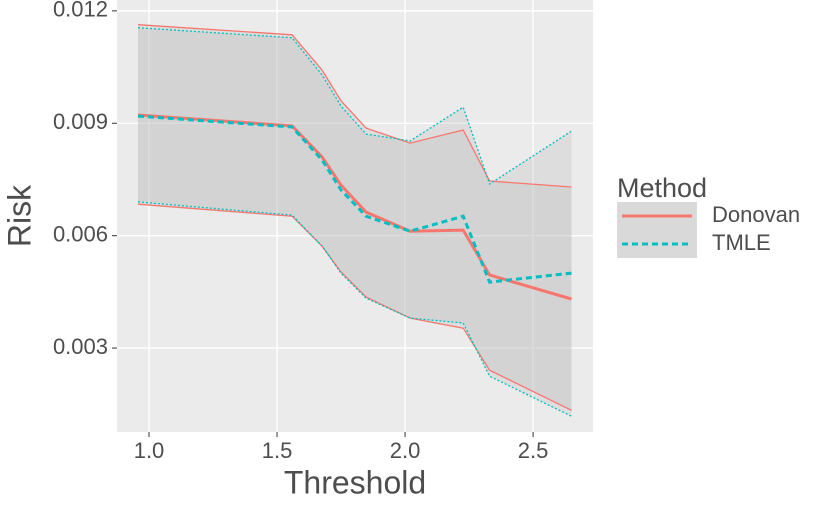 Image resolution: width=830 pixels, height=512 pixels. Describe the element at coordinates (405, 450) in the screenshot. I see `x-tick-label: 2.0` at that location.